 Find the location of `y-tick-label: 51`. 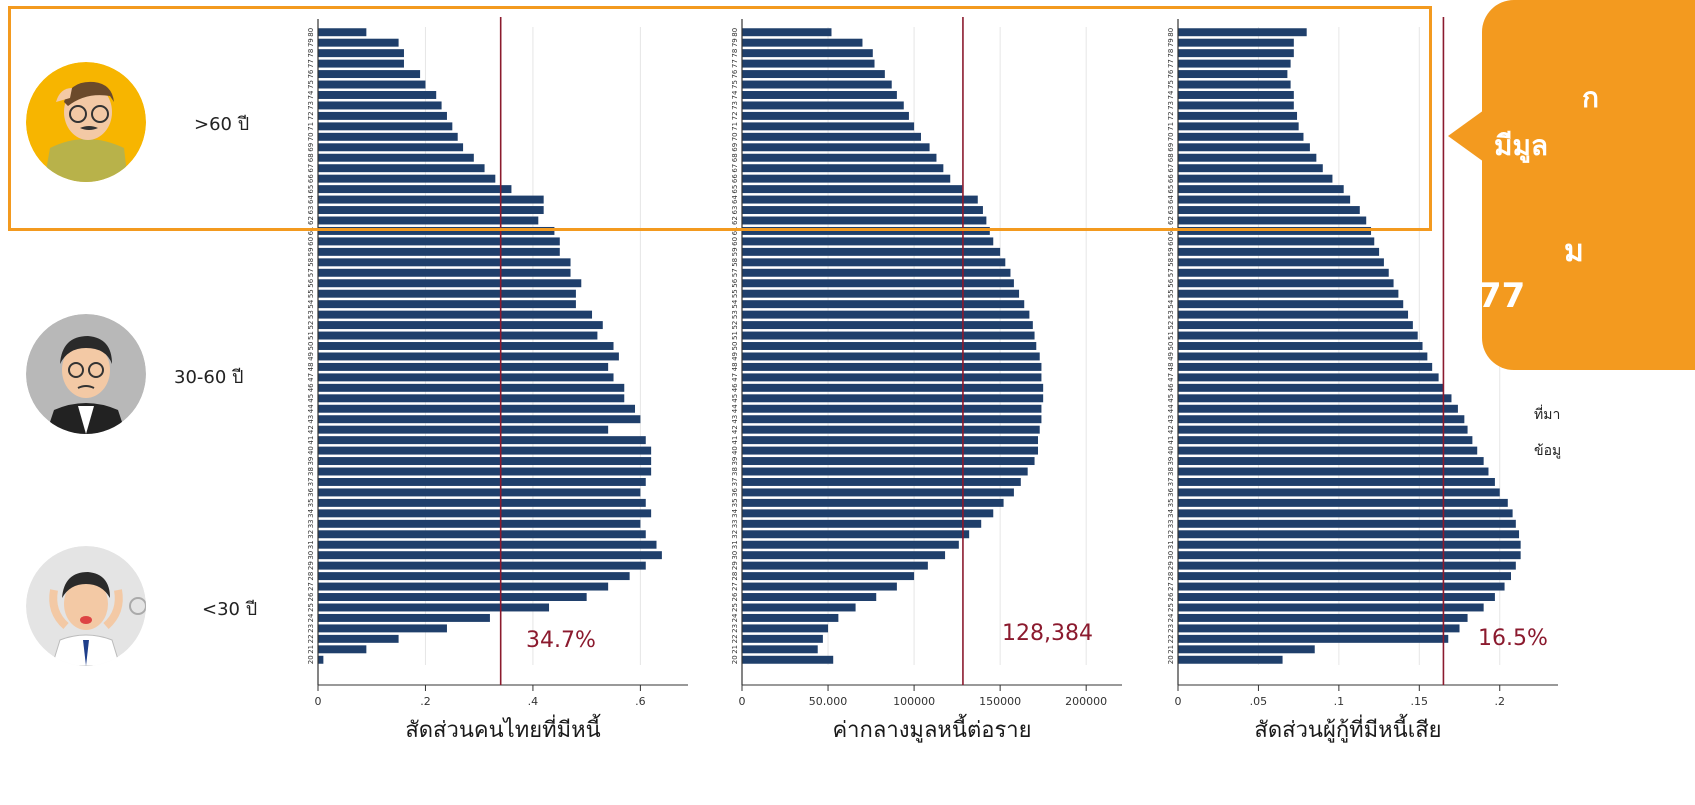

y-tick-label: 51 is located at coordinates (735, 335).